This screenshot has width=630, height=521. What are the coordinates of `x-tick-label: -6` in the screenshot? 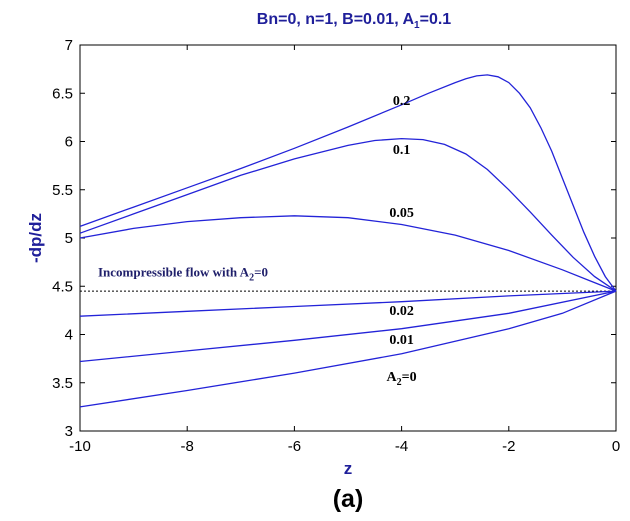 It's located at (294, 446).